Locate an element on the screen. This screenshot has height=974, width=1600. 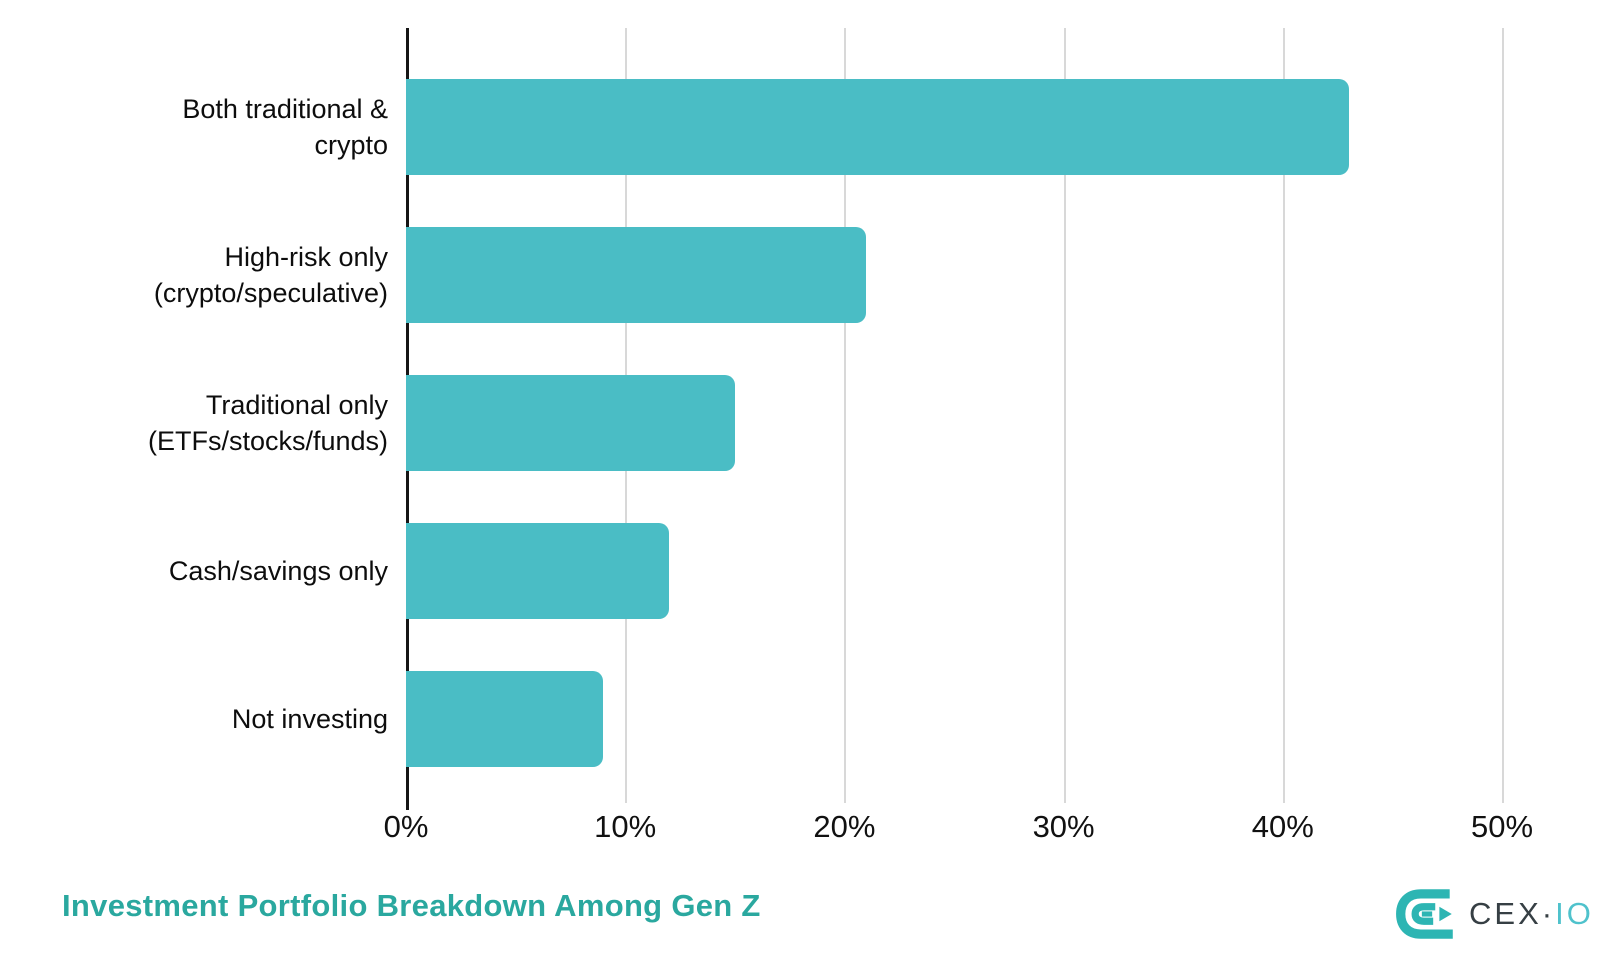
x-tick-label: 10% is located at coordinates (625, 826).